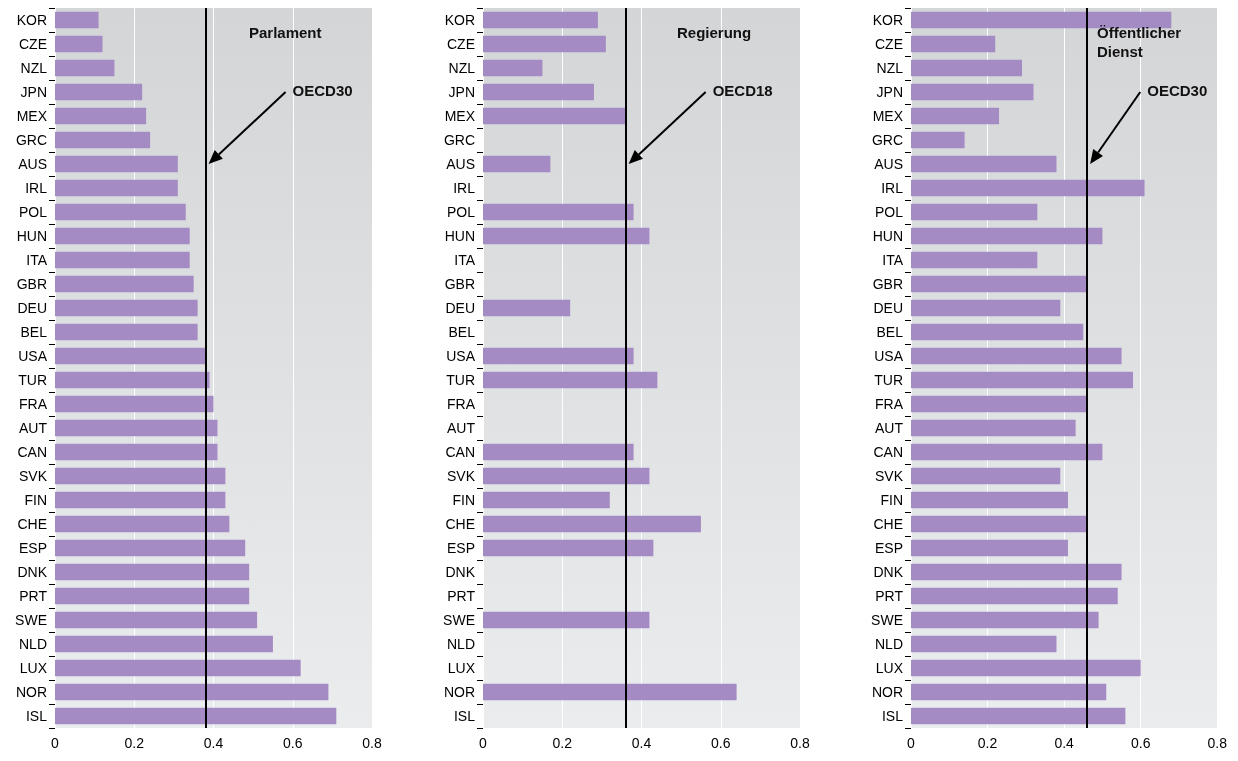 The image size is (1238, 761). What do you see at coordinates (459, 140) in the screenshot?
I see `y-tick-label: GRC` at bounding box center [459, 140].